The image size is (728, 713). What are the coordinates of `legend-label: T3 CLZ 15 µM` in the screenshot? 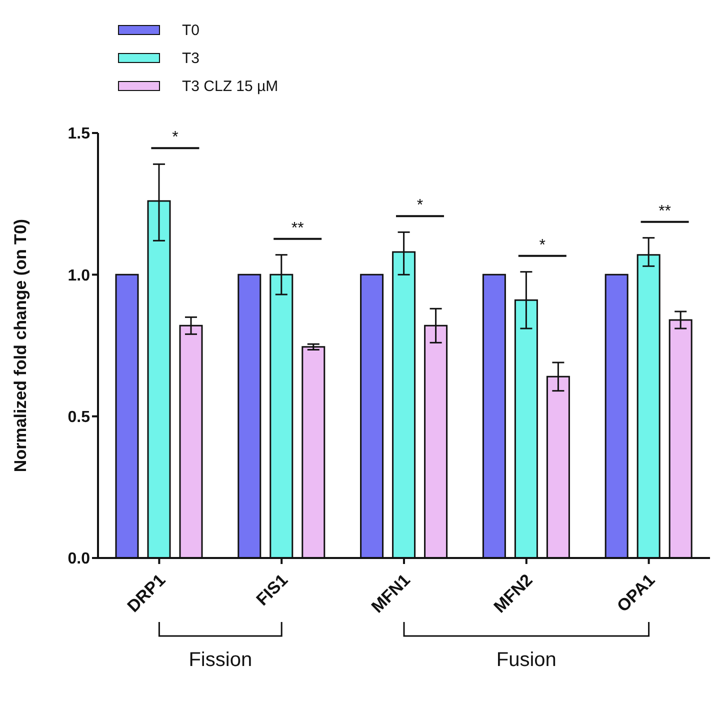 It's located at (230, 86).